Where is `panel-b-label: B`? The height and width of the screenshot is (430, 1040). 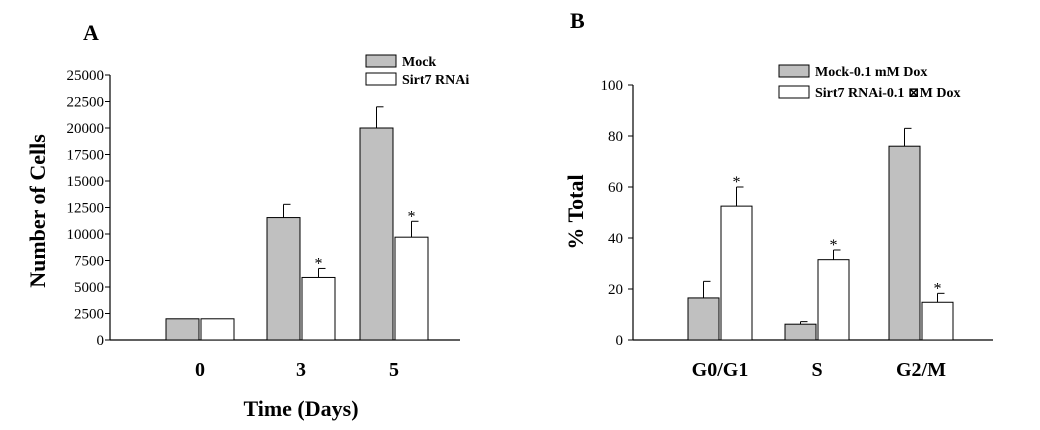 panel-b-label: B is located at coordinates (577, 20).